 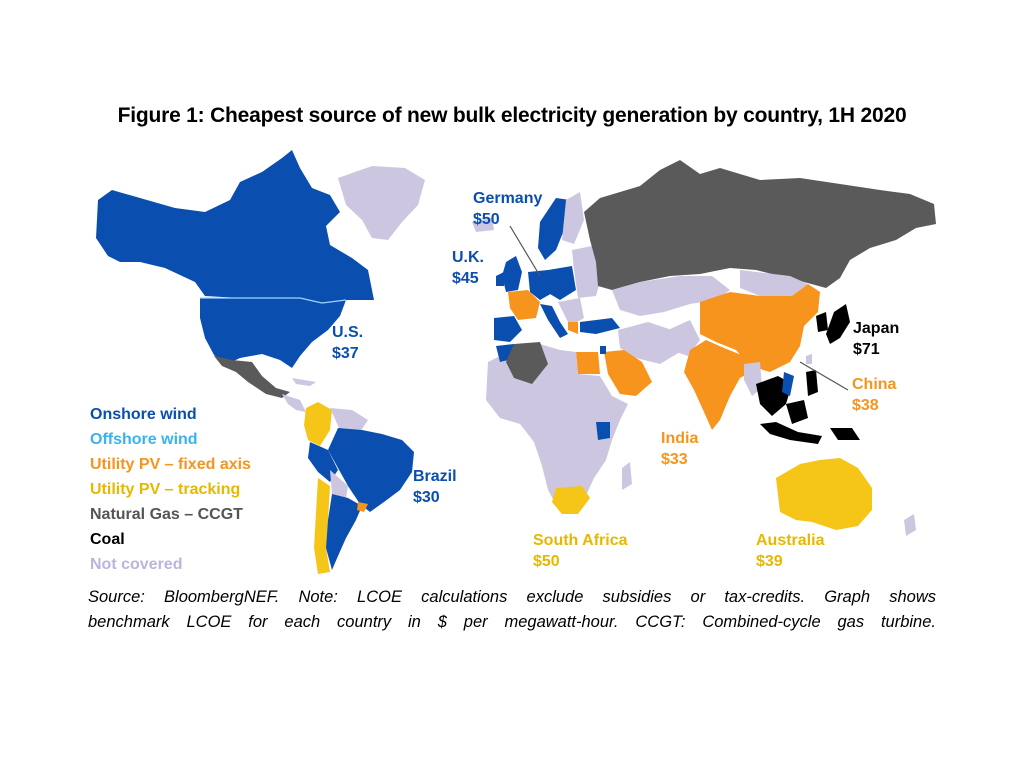 I want to click on region-chile, so click(x=322, y=526).